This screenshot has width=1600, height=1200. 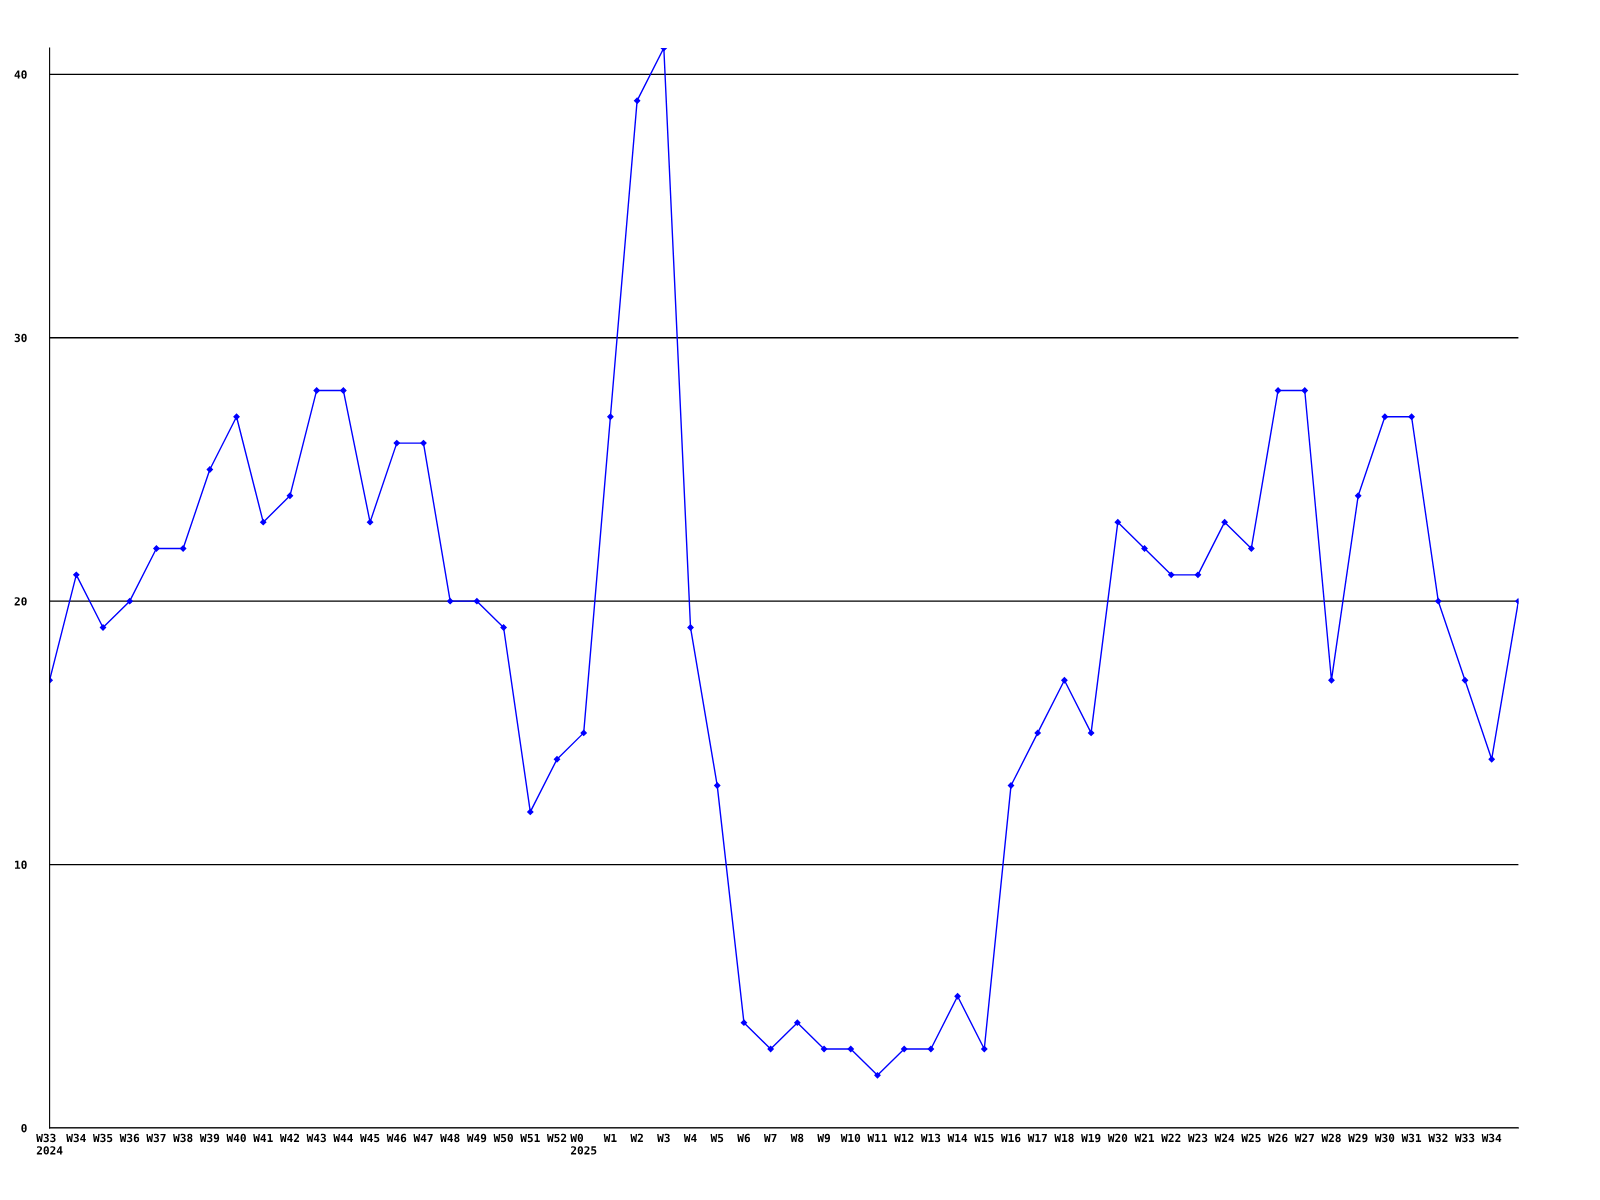 What do you see at coordinates (583, 1144) in the screenshot?
I see `x-tick-label: W0 2025` at bounding box center [583, 1144].